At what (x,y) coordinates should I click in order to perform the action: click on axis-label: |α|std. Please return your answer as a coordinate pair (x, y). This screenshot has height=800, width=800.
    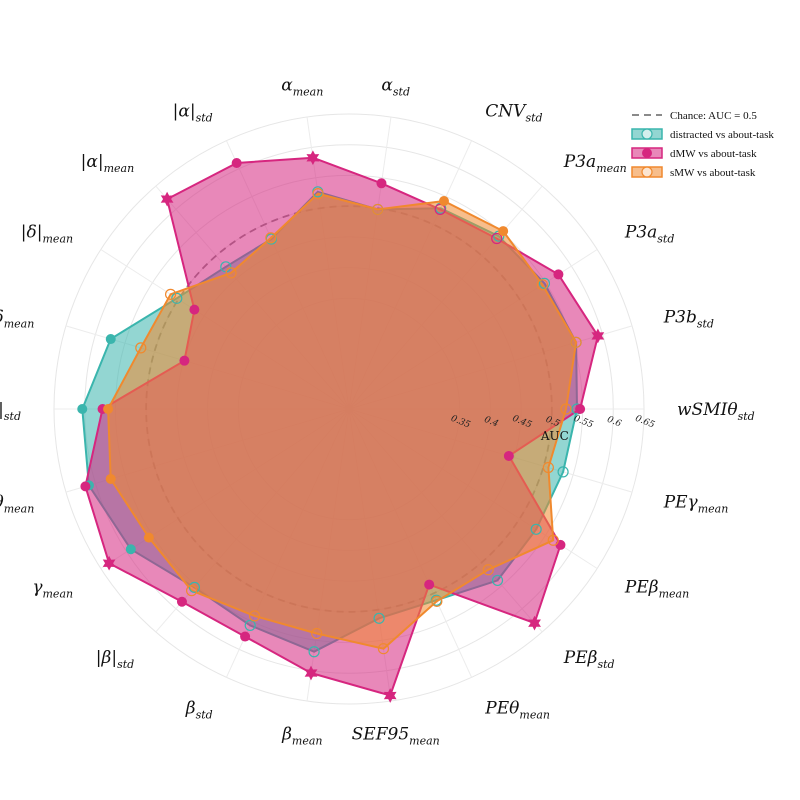
    Looking at the image, I should click on (193, 113).